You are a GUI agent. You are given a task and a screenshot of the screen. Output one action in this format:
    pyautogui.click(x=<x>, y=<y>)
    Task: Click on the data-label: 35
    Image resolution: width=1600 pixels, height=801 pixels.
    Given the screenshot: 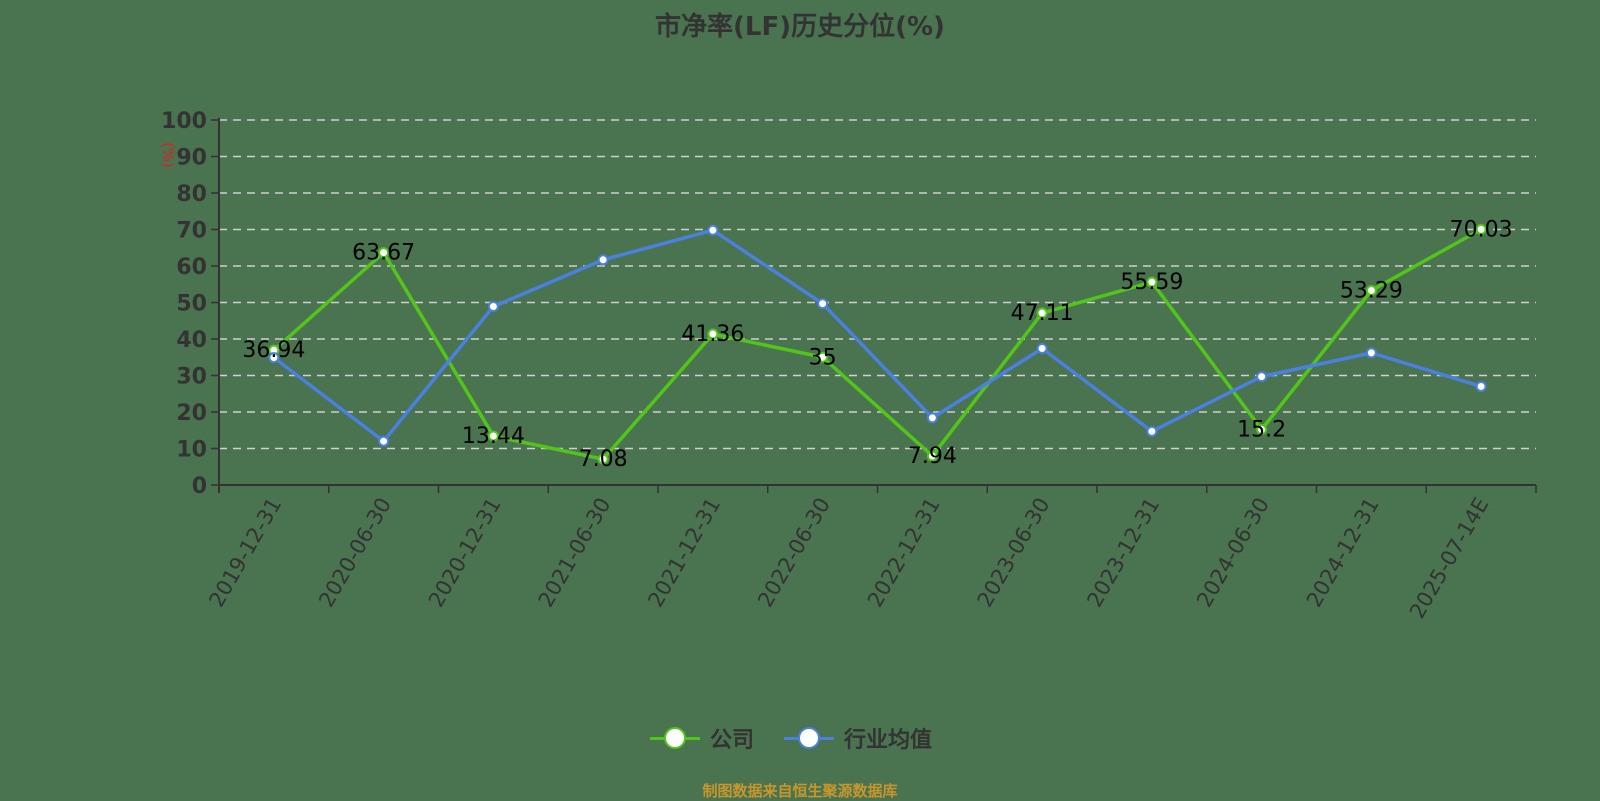 What is the action you would take?
    pyautogui.click(x=823, y=357)
    